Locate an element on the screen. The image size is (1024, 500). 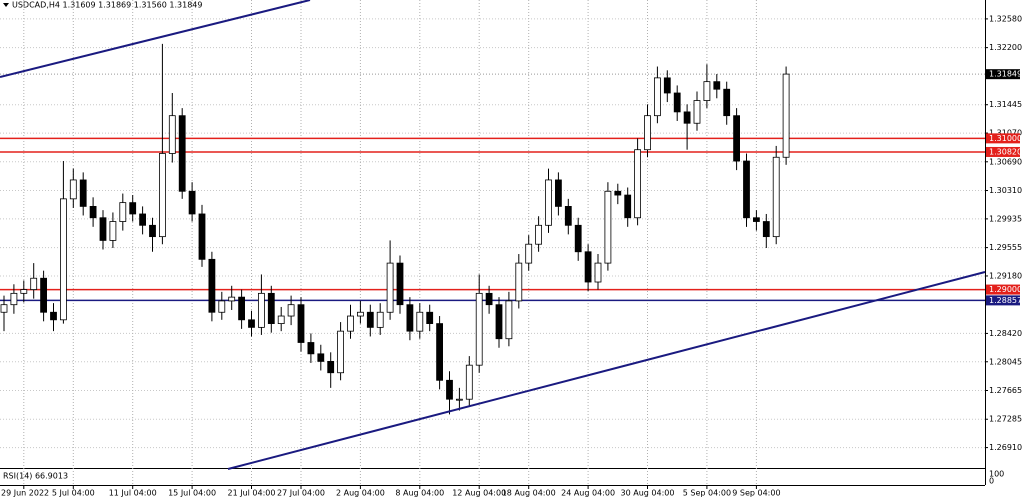
y-tick-label: 1.26910 is located at coordinates (1005, 447).